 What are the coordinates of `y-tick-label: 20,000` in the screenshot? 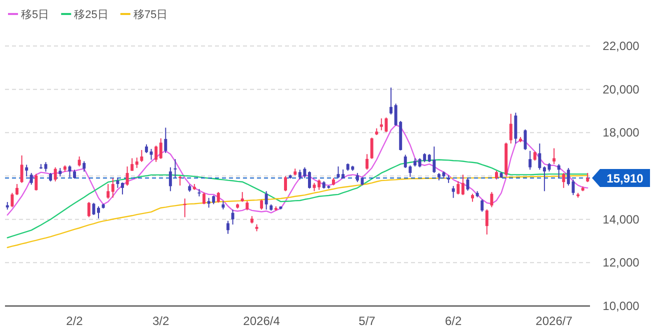 It's located at (621, 89).